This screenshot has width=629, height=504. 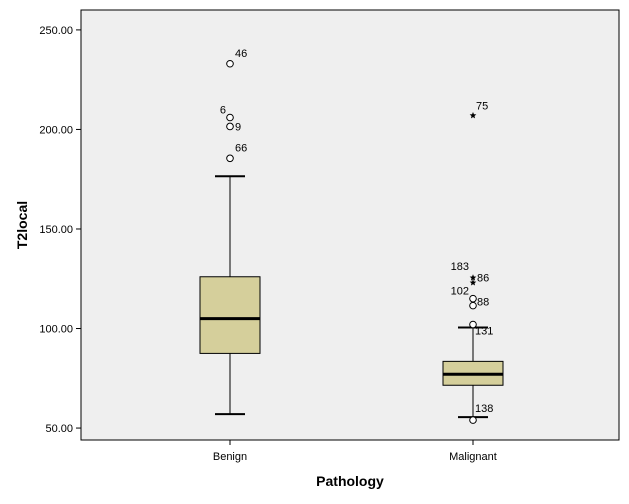 What do you see at coordinates (56, 130) in the screenshot?
I see `y-tick-label: 200.00` at bounding box center [56, 130].